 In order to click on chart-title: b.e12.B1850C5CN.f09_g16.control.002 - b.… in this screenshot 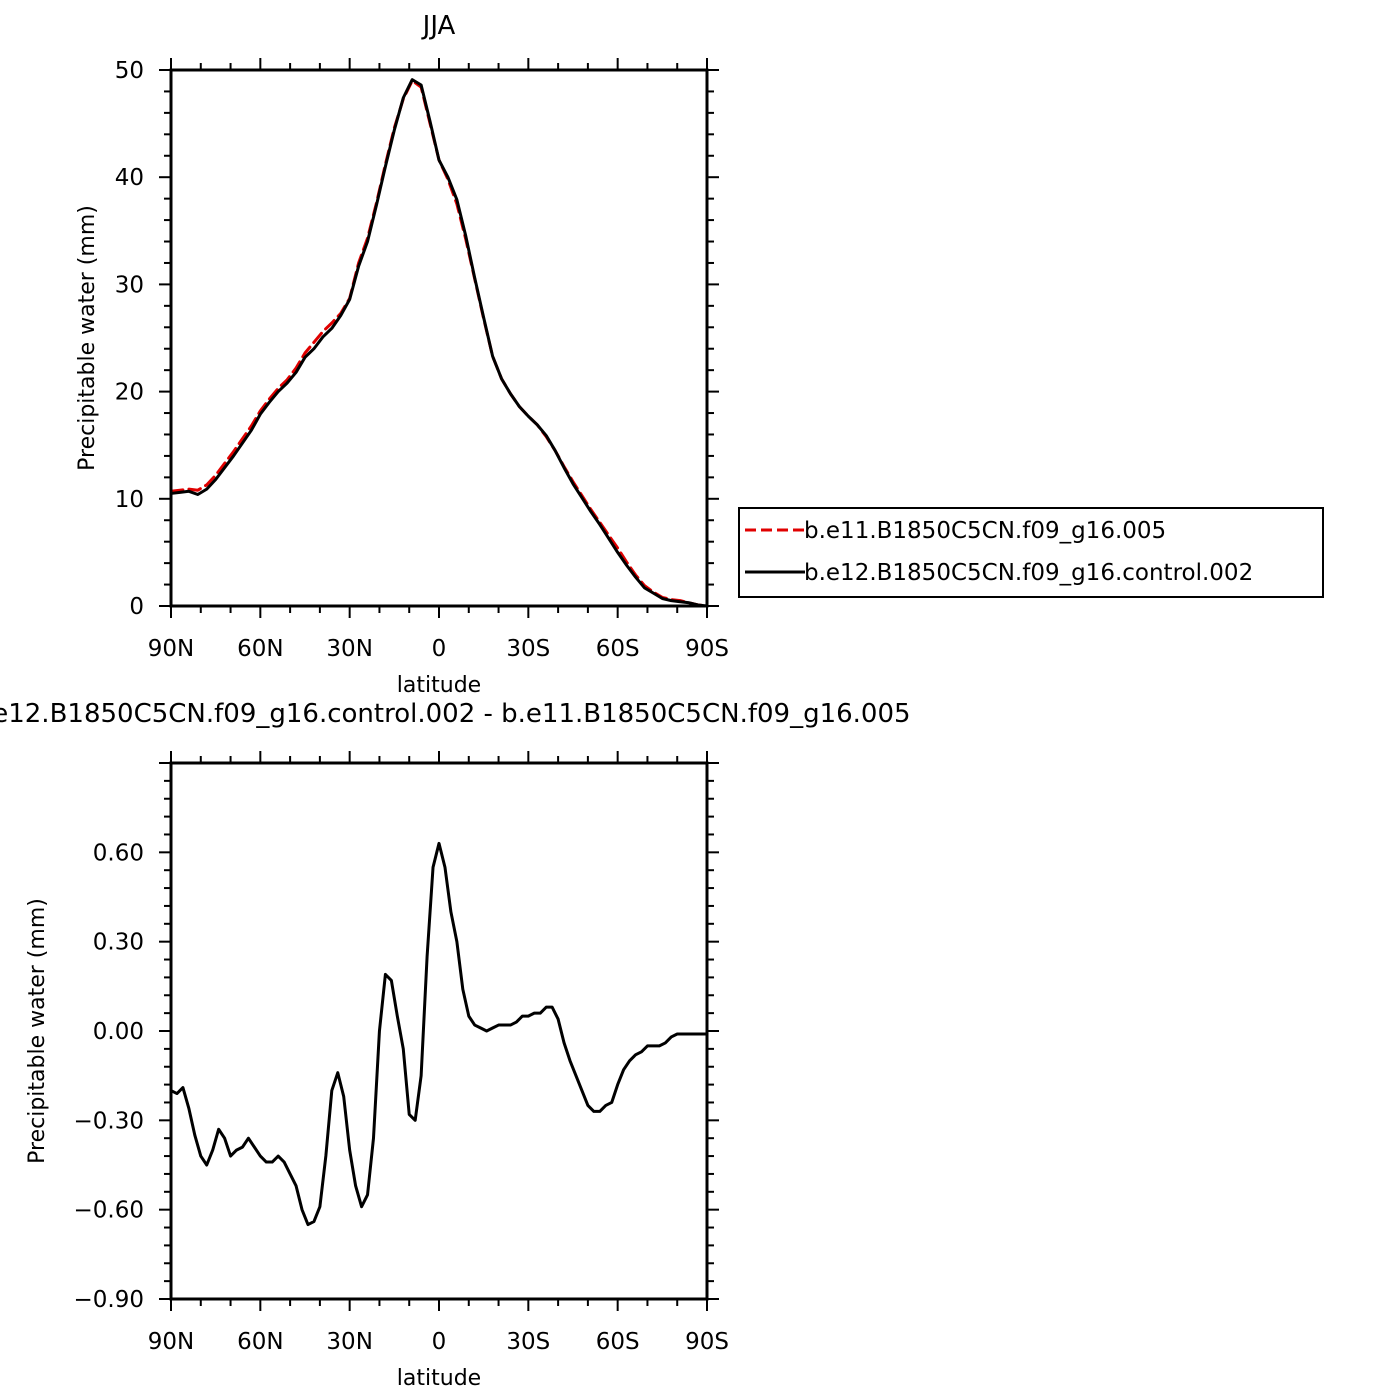, I will do `click(455, 714)`.